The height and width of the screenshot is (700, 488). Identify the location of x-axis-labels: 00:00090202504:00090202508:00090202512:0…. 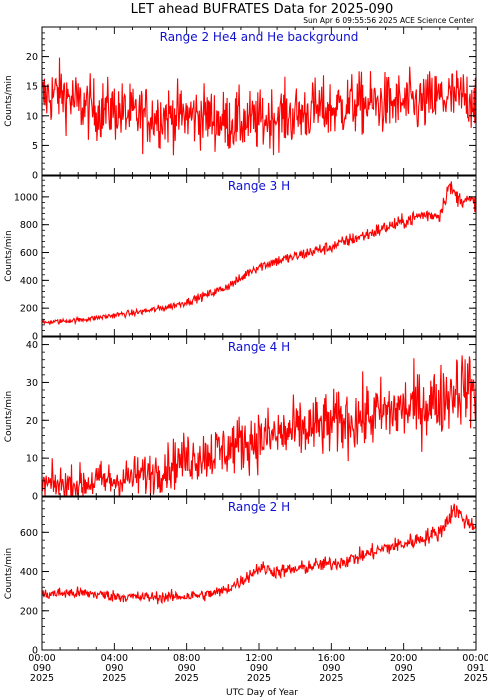
(258, 668).